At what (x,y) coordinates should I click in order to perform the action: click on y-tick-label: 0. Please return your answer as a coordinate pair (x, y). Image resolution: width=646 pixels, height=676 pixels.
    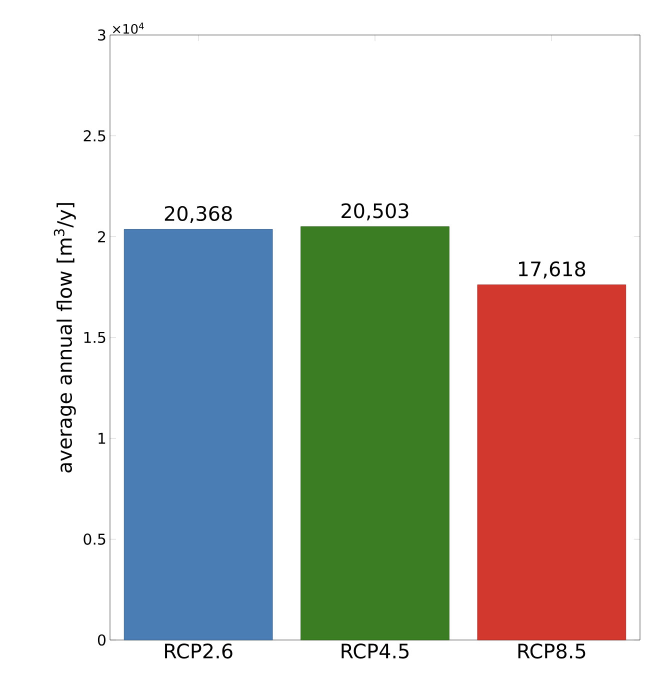
    Looking at the image, I should click on (102, 640).